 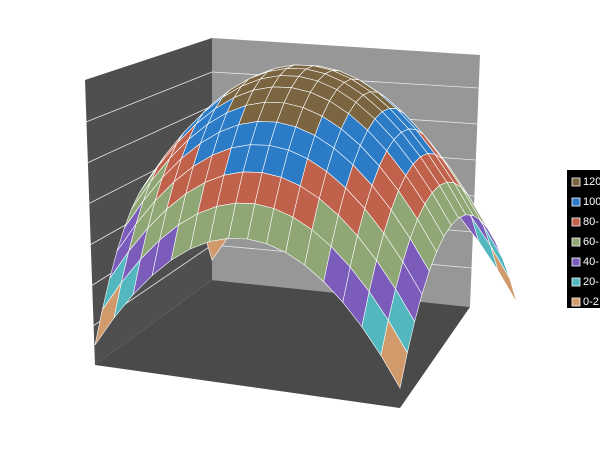 I want to click on legend-label: 80-, so click(x=591, y=222).